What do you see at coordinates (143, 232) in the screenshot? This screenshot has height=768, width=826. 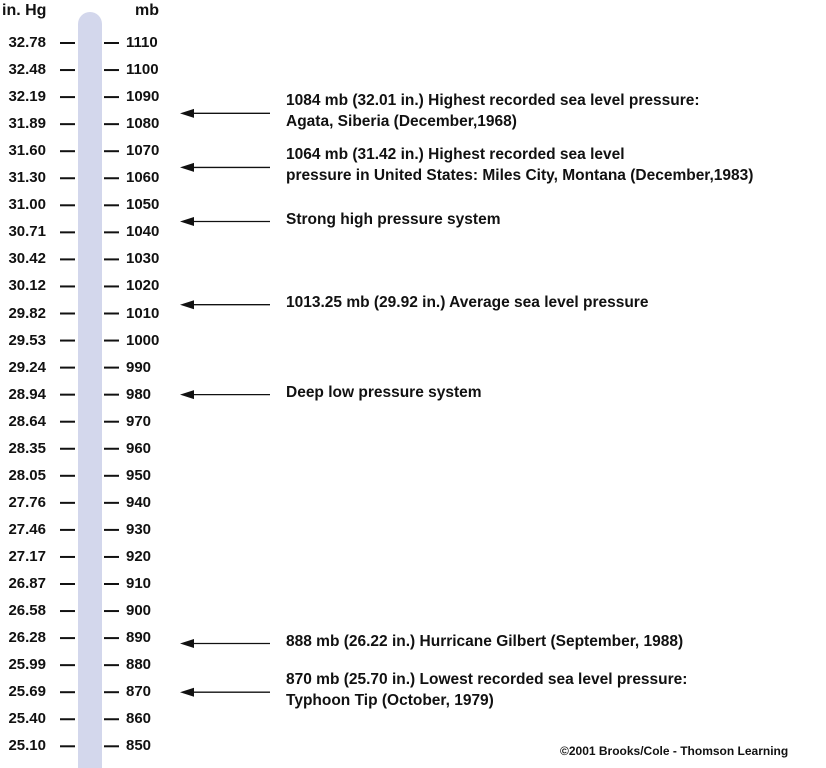 I see `mb-tick-label: 1040` at bounding box center [143, 232].